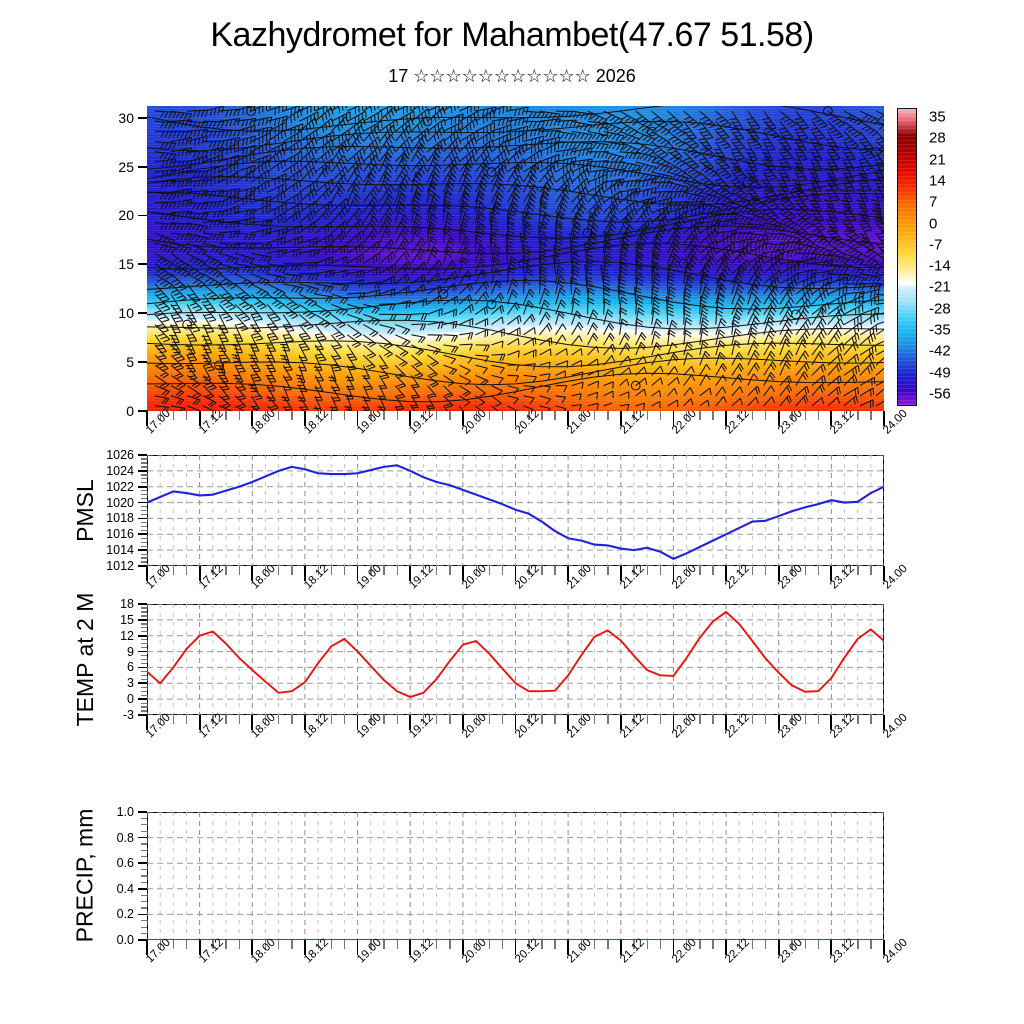  I want to click on y-tick-label: 9, so click(130, 651).